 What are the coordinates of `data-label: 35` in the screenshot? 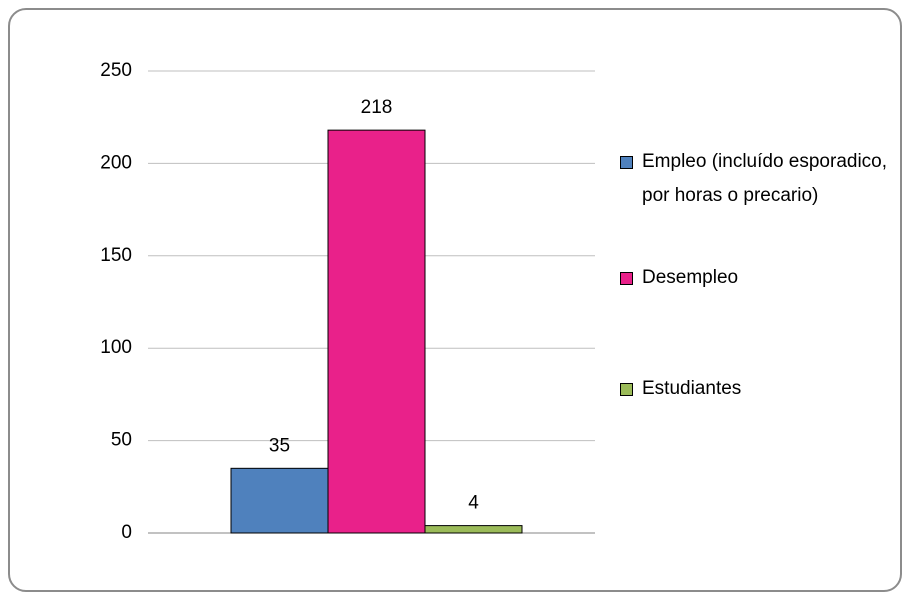 It's located at (279, 445).